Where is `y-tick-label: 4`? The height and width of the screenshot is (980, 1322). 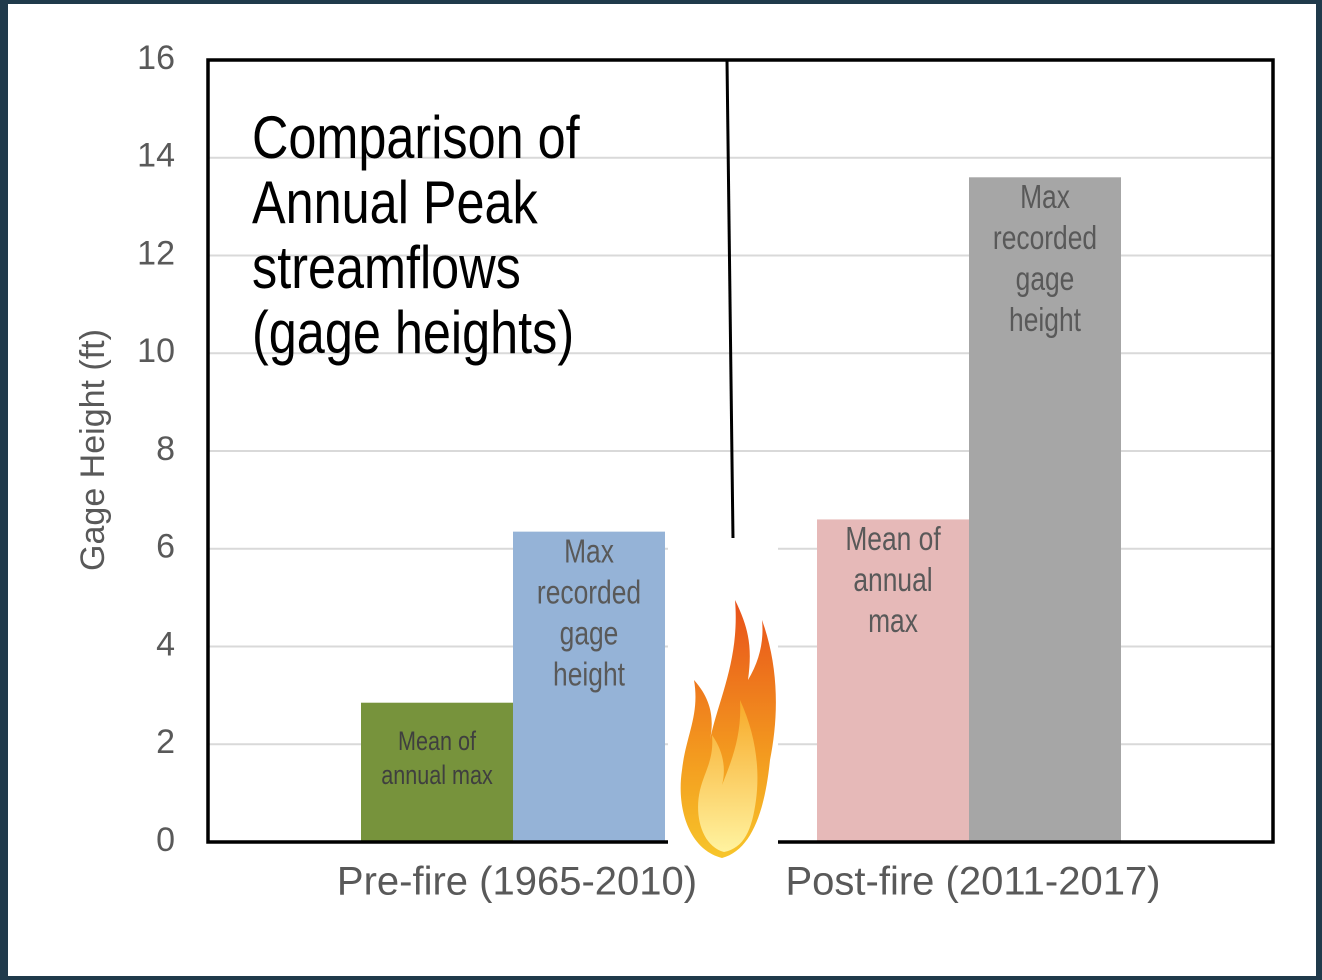
y-tick-label: 4 is located at coordinates (165, 644).